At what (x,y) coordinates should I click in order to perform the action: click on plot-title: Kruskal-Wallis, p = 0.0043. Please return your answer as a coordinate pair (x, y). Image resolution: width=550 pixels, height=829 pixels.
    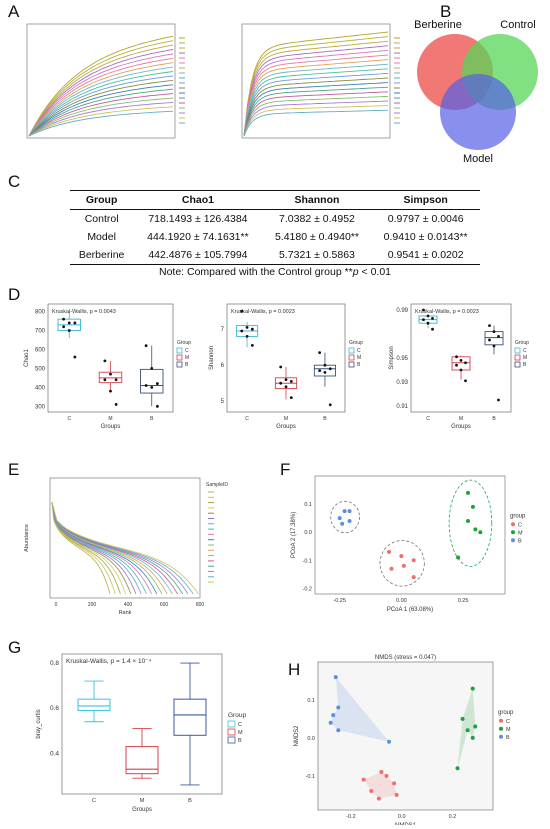
    Looking at the image, I should click on (84, 312).